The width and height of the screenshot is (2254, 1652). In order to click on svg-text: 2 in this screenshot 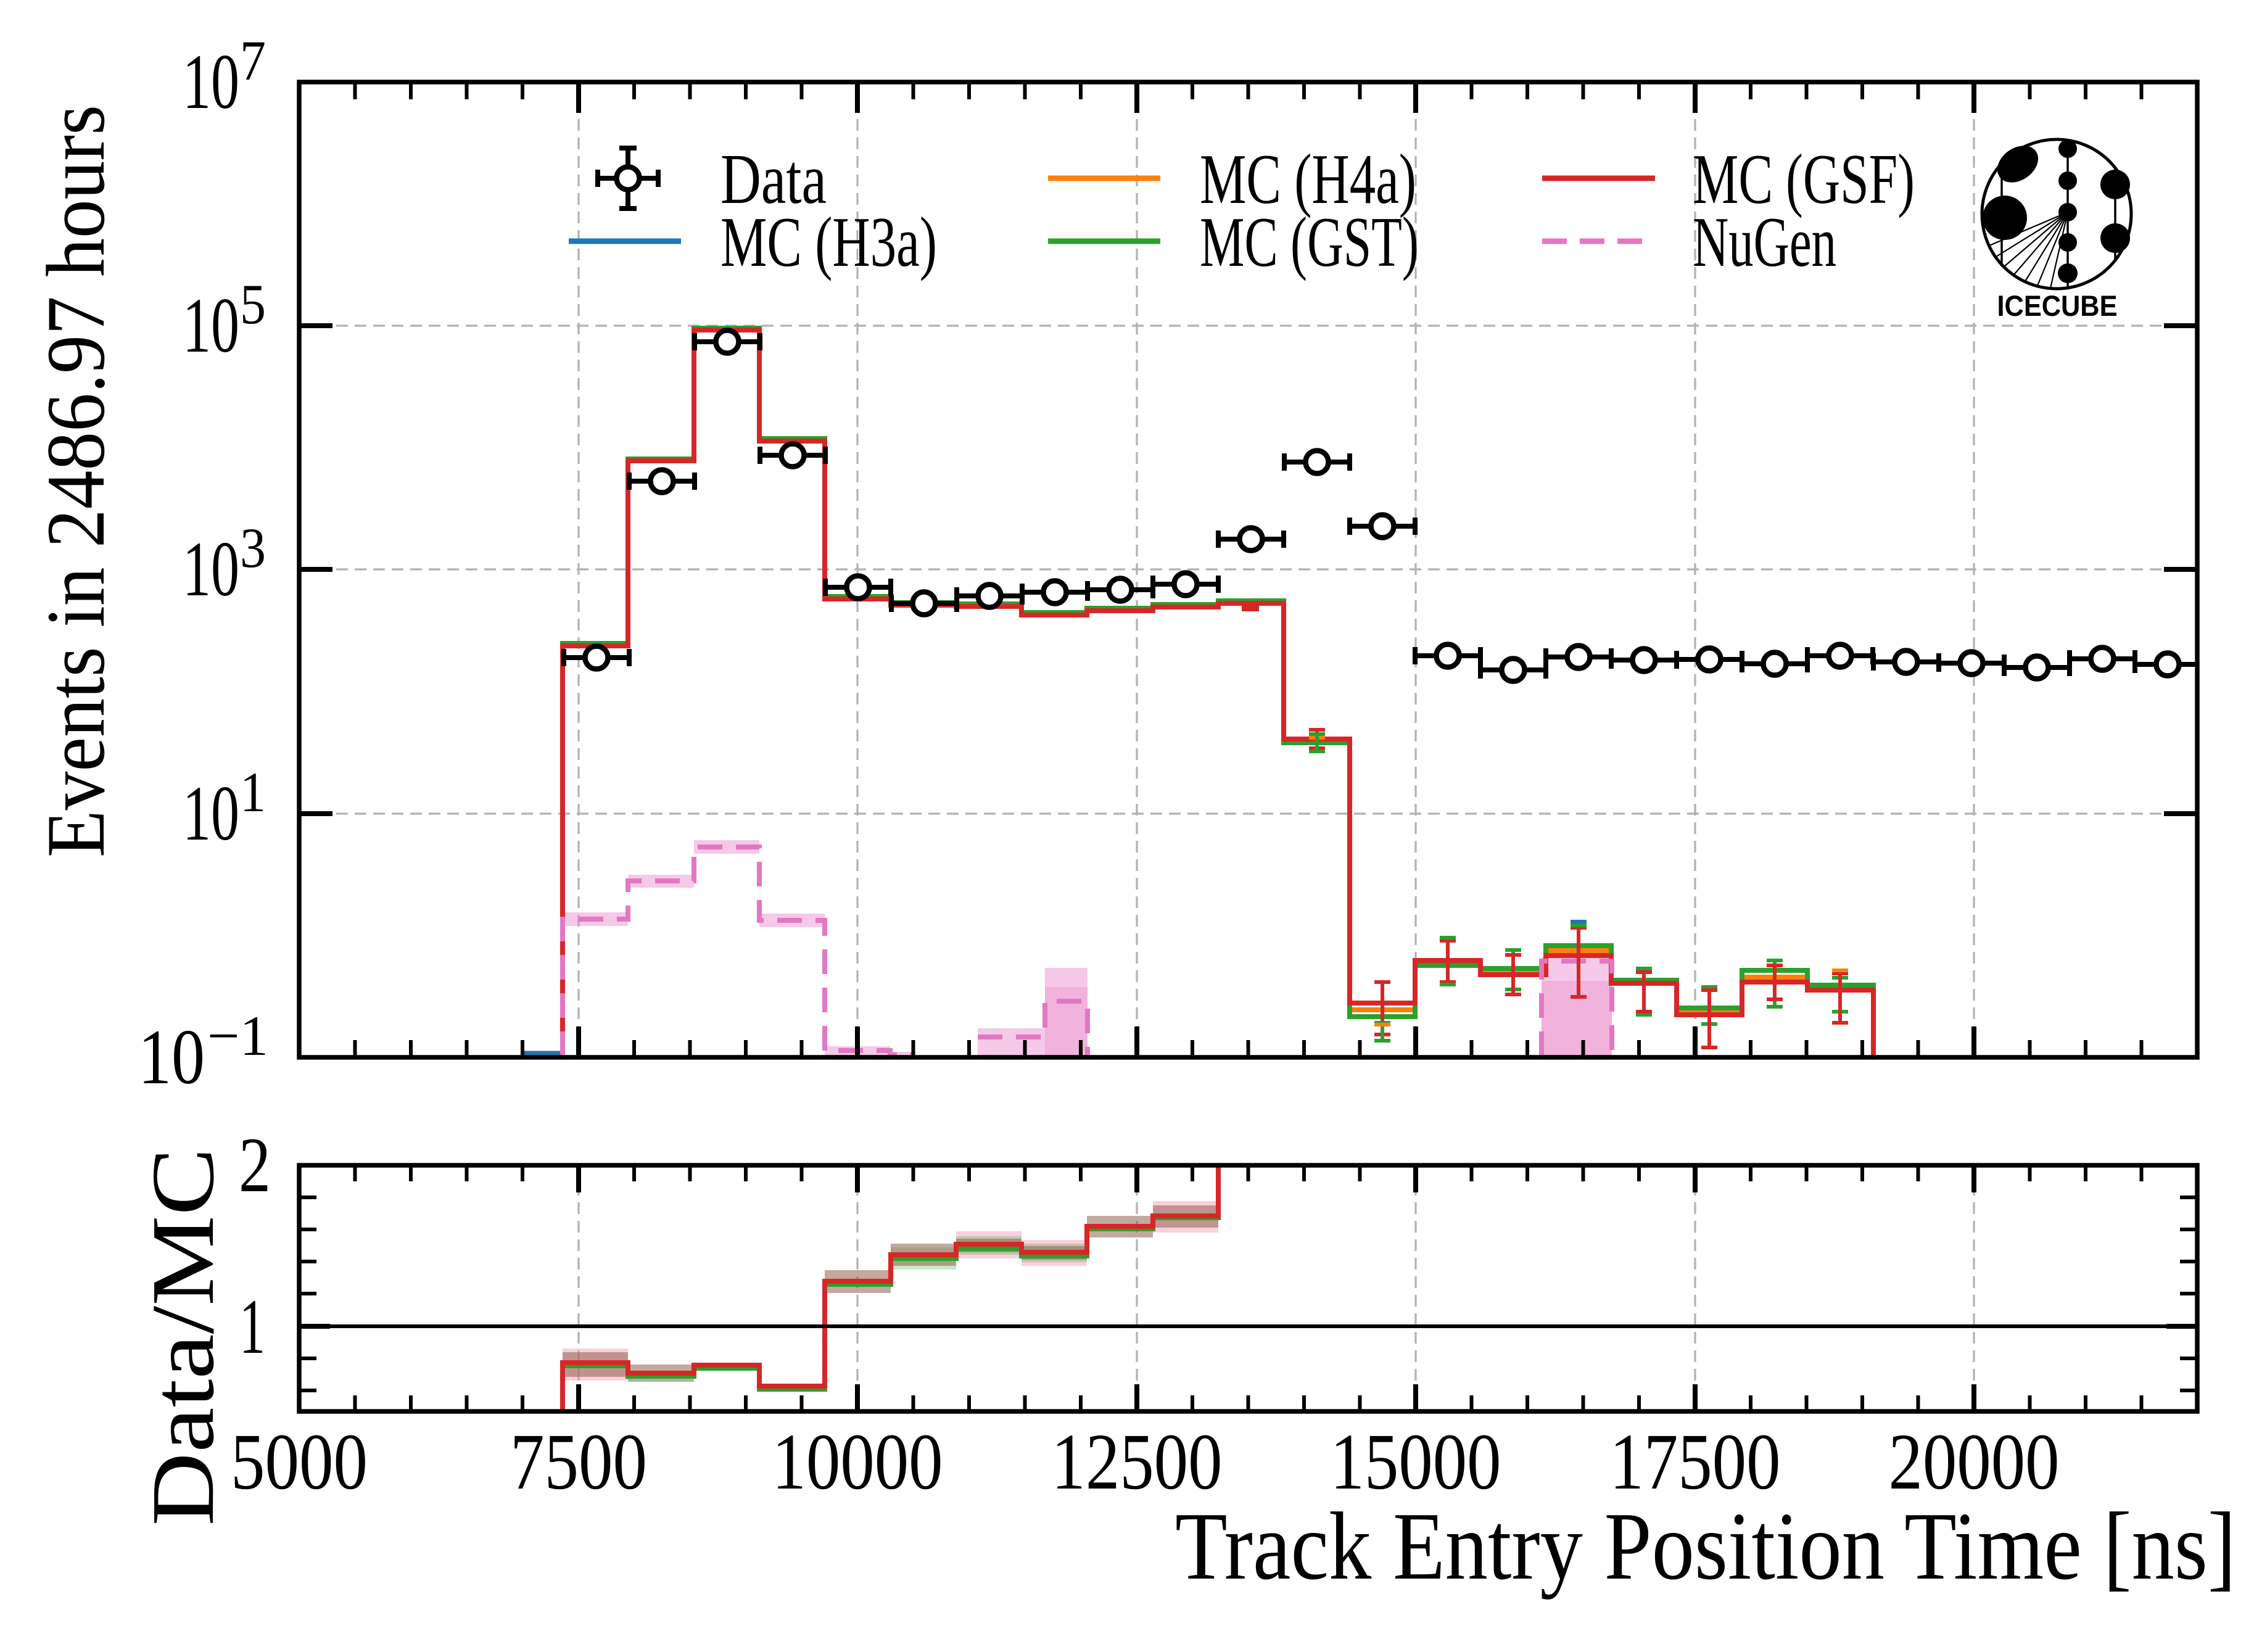, I will do `click(255, 1165)`.